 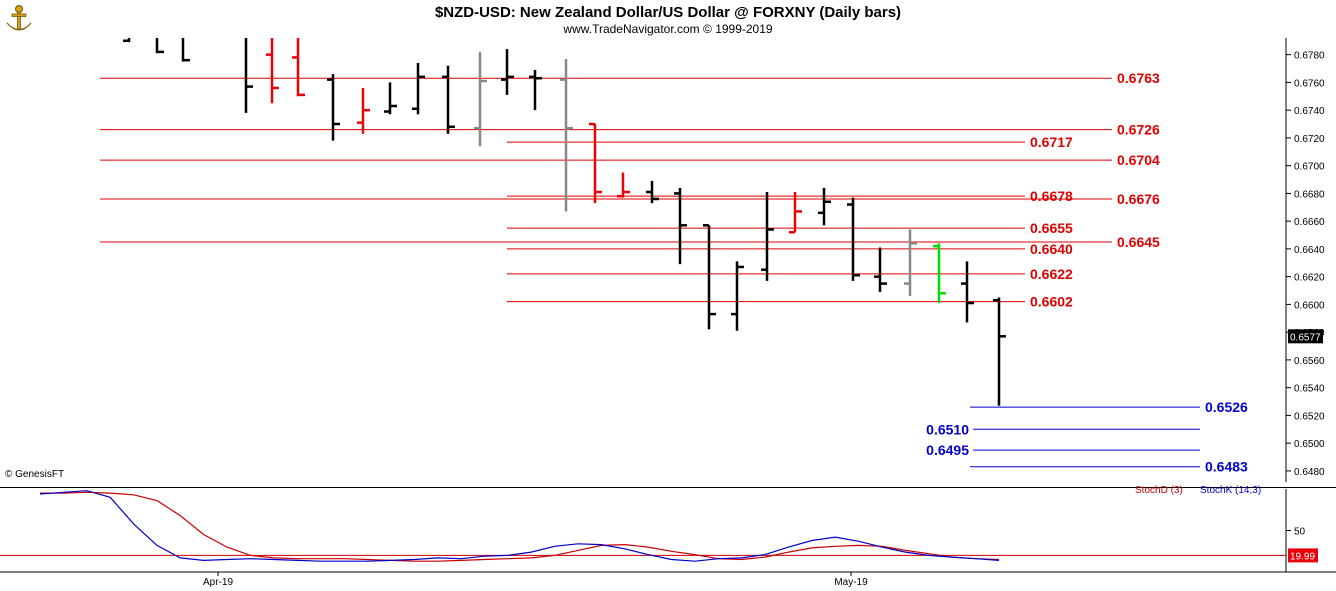 I want to click on stoch-tick-label: 50, so click(x=1300, y=532).